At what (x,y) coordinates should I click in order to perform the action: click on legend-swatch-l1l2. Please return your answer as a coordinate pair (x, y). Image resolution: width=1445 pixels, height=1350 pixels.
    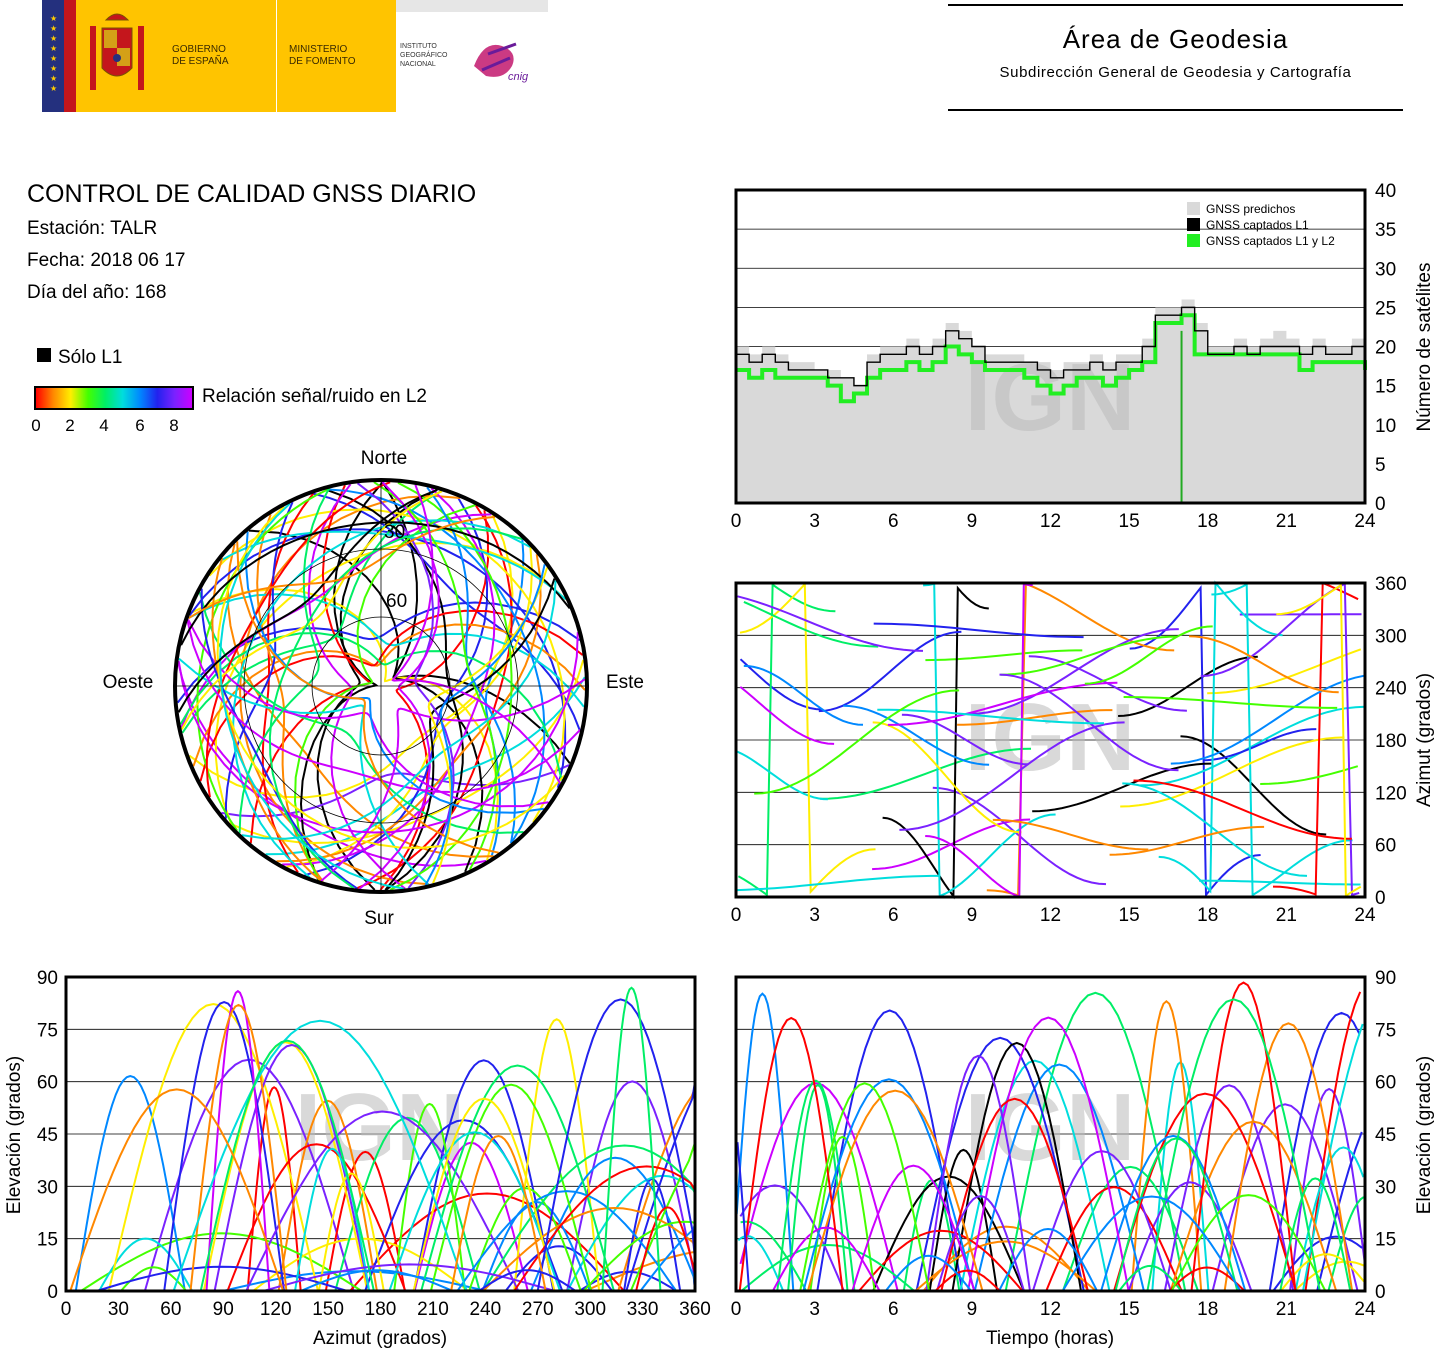
    Looking at the image, I should click on (1193, 240).